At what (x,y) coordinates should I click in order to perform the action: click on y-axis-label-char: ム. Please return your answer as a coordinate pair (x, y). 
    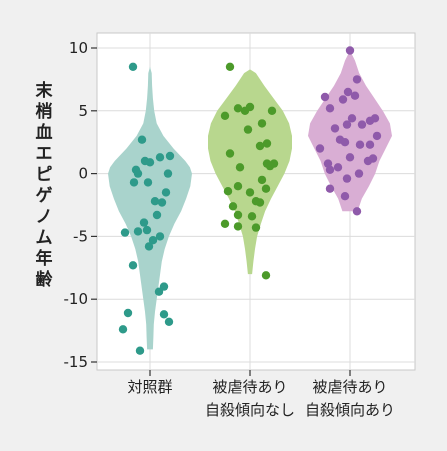
    Looking at the image, I should click on (44, 238).